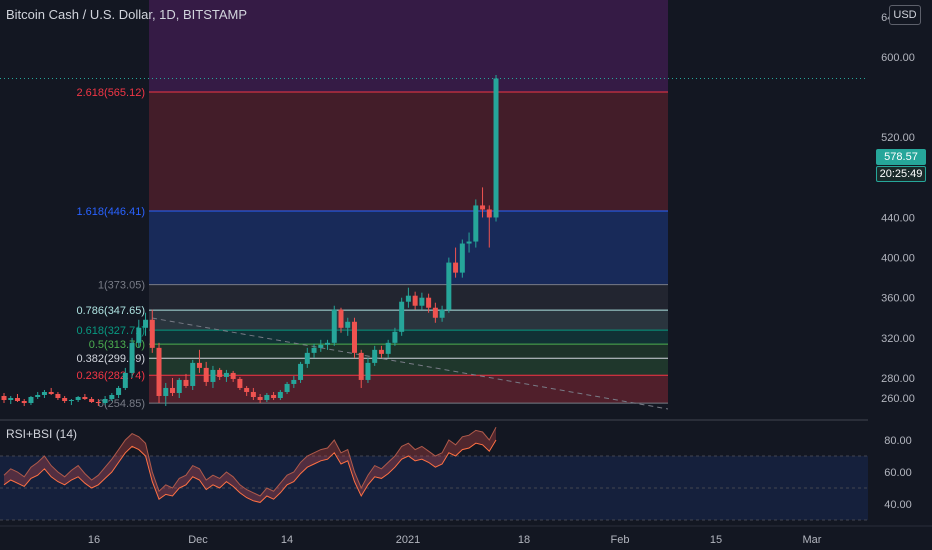  What do you see at coordinates (121, 404) in the screenshot?
I see `fib-level-label: 0(254.85)` at bounding box center [121, 404].